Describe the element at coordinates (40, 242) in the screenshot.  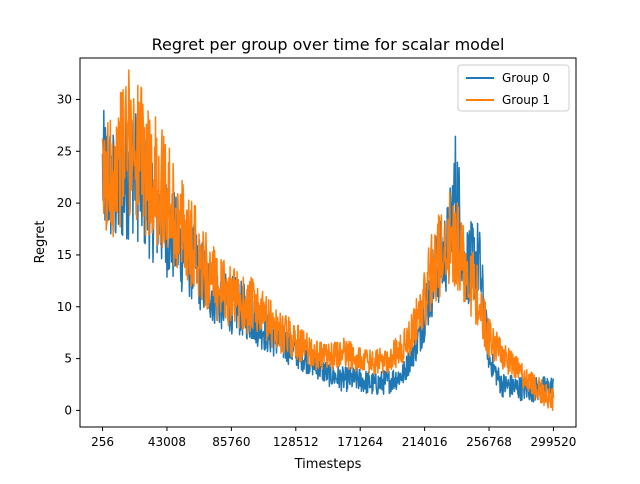
I see `y-axis-label: Regret` at that location.